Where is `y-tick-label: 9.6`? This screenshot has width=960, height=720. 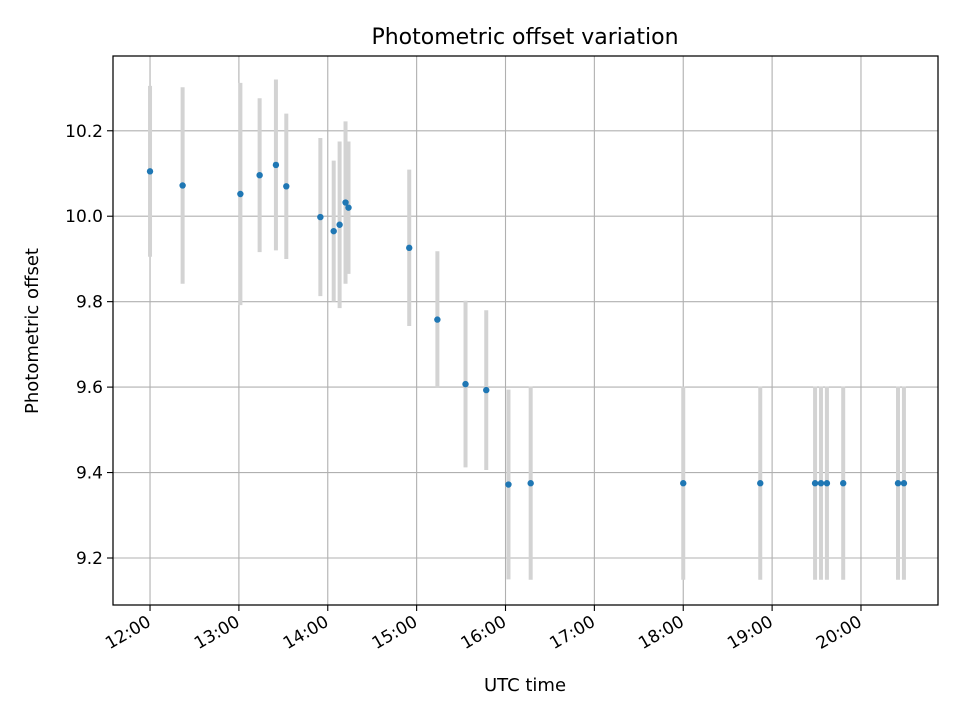
y-tick-label: 9.6 is located at coordinates (89, 388).